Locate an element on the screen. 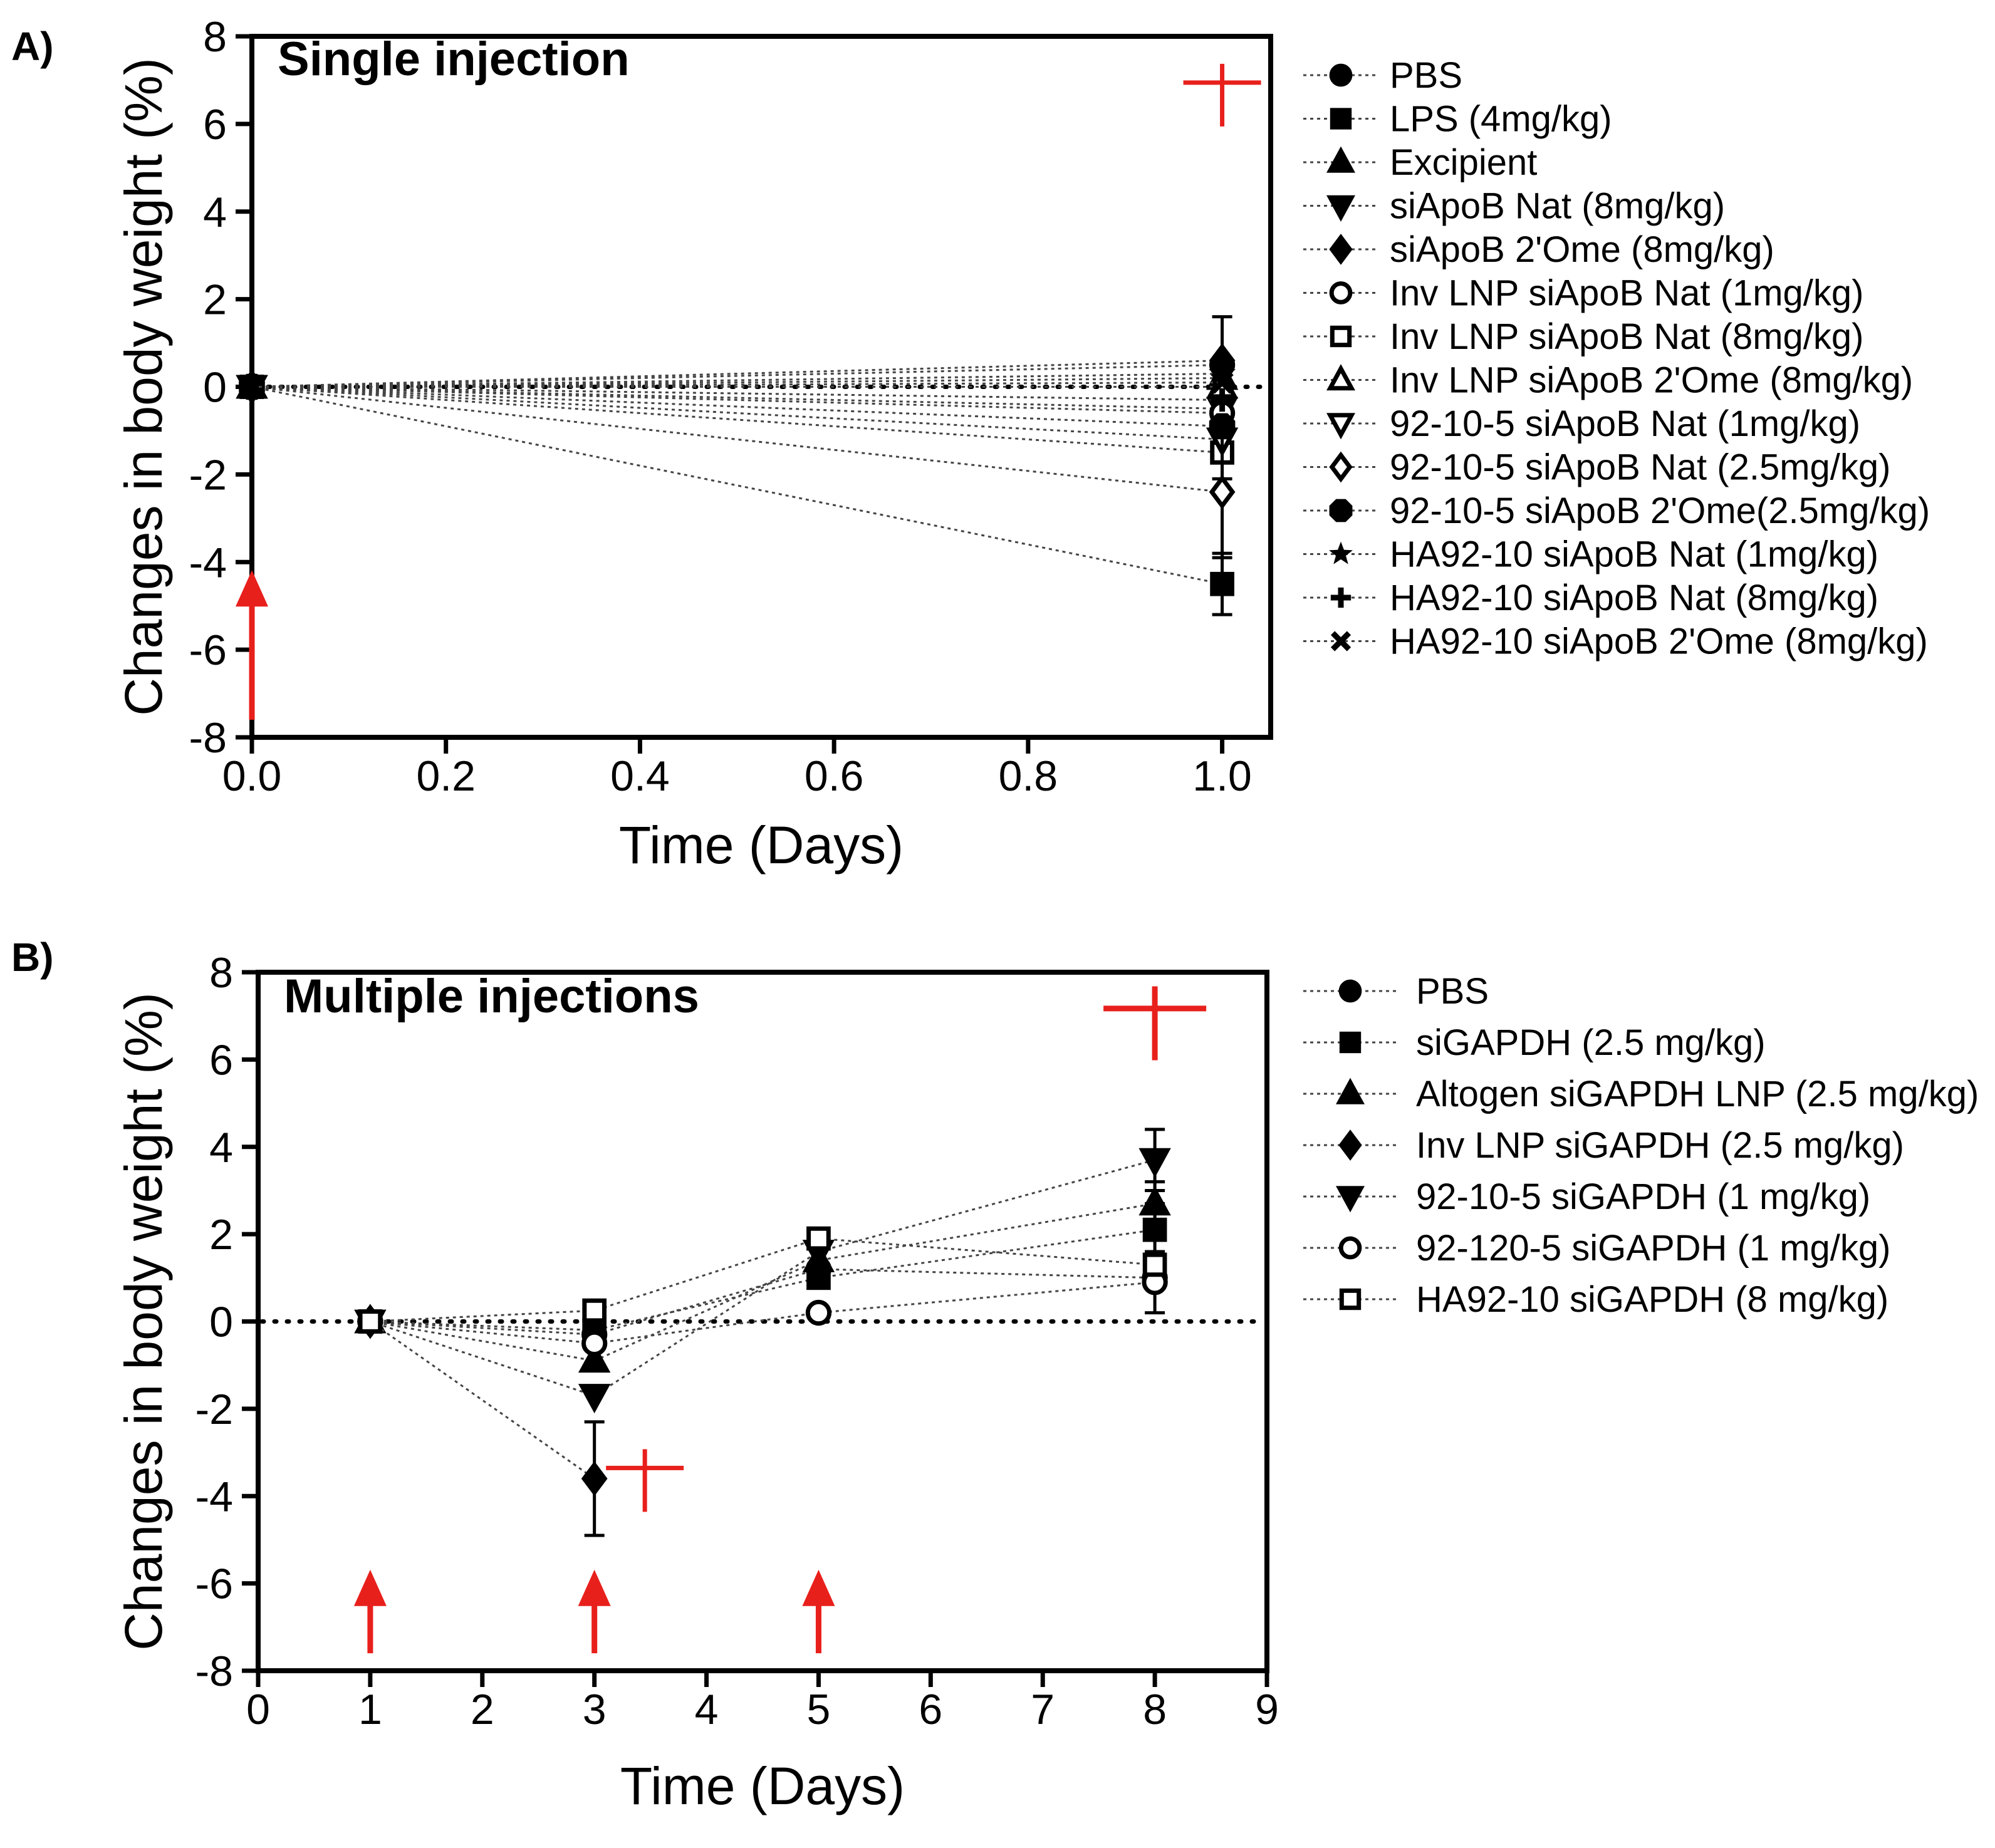  y-tick-label: 4 is located at coordinates (221, 1147).